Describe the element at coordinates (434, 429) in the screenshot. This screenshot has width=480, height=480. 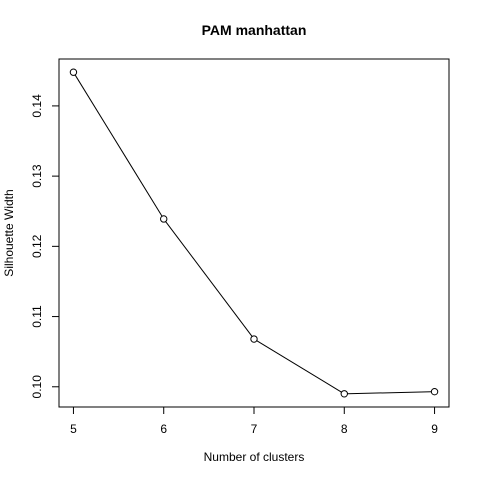
I see `x-tick-label: 9` at that location.